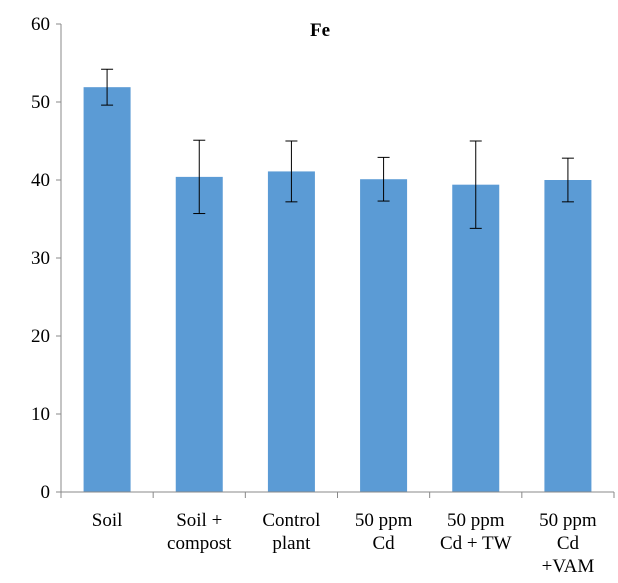  Describe the element at coordinates (199, 520) in the screenshot. I see `x-category-label-line: Soil +` at that location.